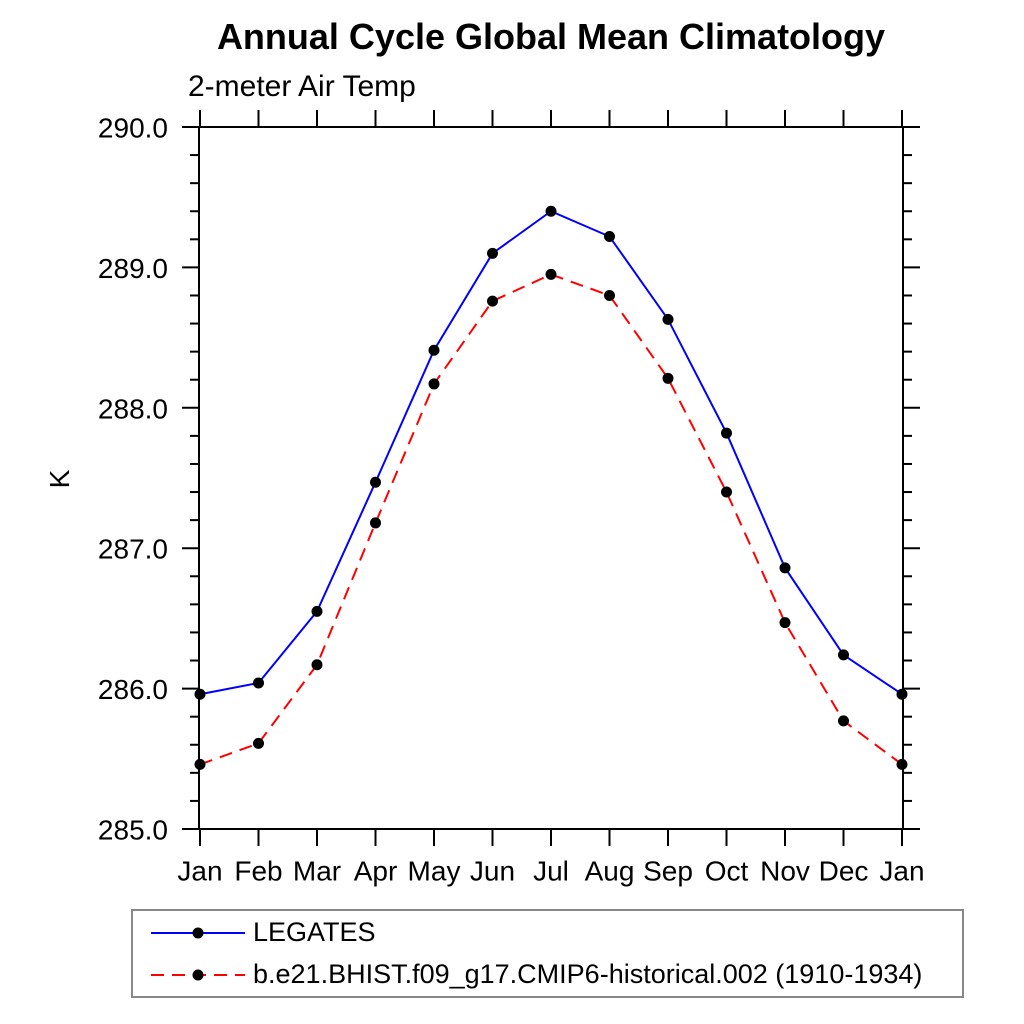 Image resolution: width=1024 pixels, height=1024 pixels. I want to click on y-tick-label: 287.0, so click(133, 549).